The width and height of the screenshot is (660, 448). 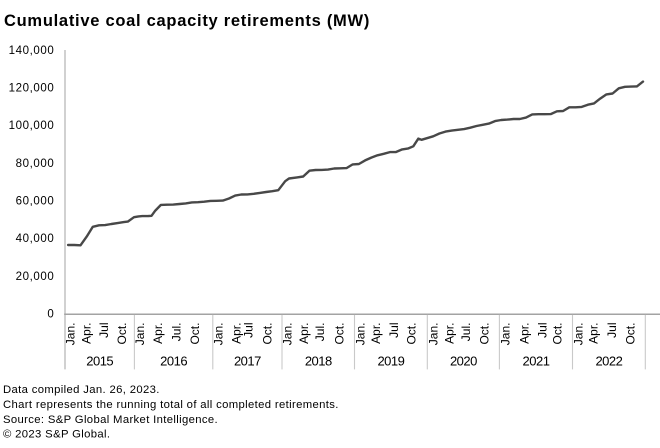 What do you see at coordinates (173, 361) in the screenshot?
I see `svg-text: 2016` at bounding box center [173, 361].